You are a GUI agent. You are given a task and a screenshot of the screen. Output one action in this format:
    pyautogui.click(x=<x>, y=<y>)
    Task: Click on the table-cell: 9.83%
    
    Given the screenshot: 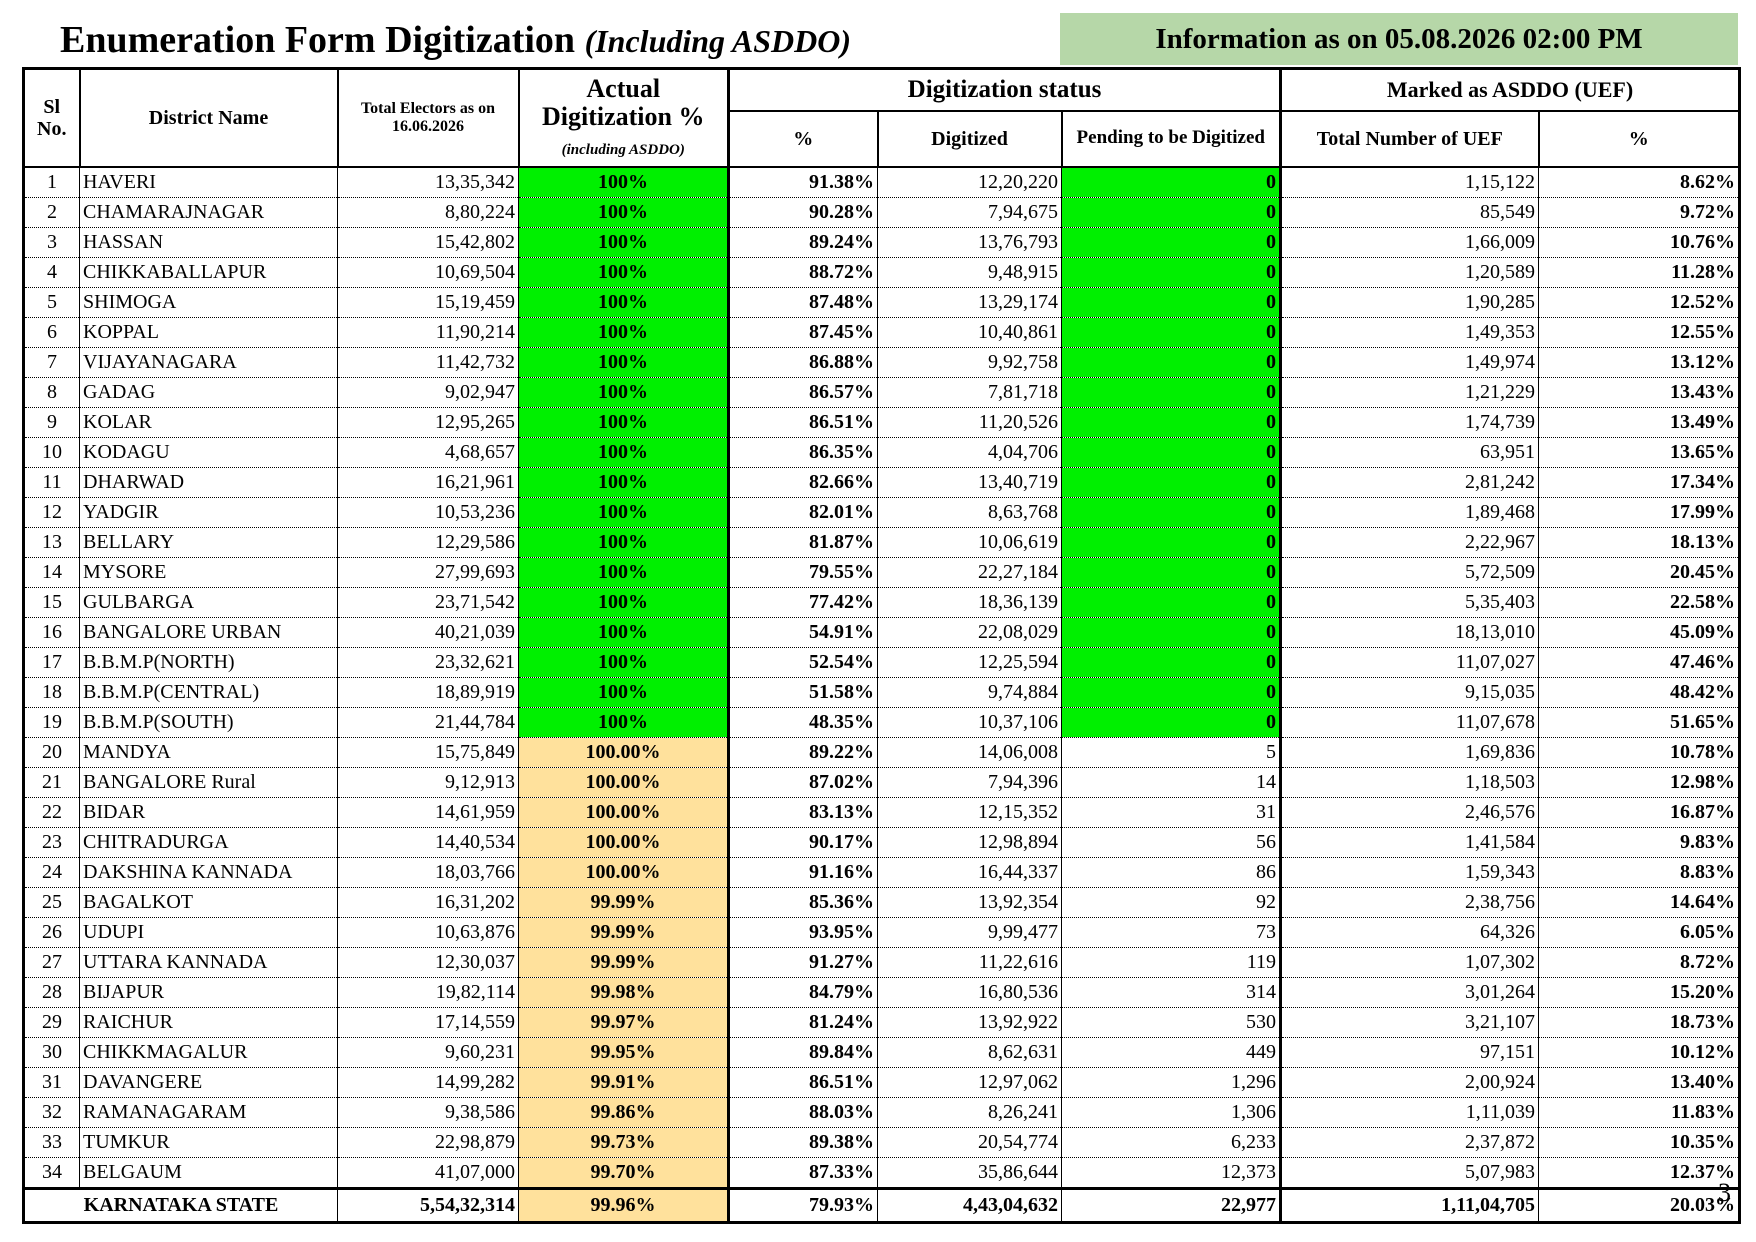 What is the action you would take?
    pyautogui.click(x=1639, y=842)
    